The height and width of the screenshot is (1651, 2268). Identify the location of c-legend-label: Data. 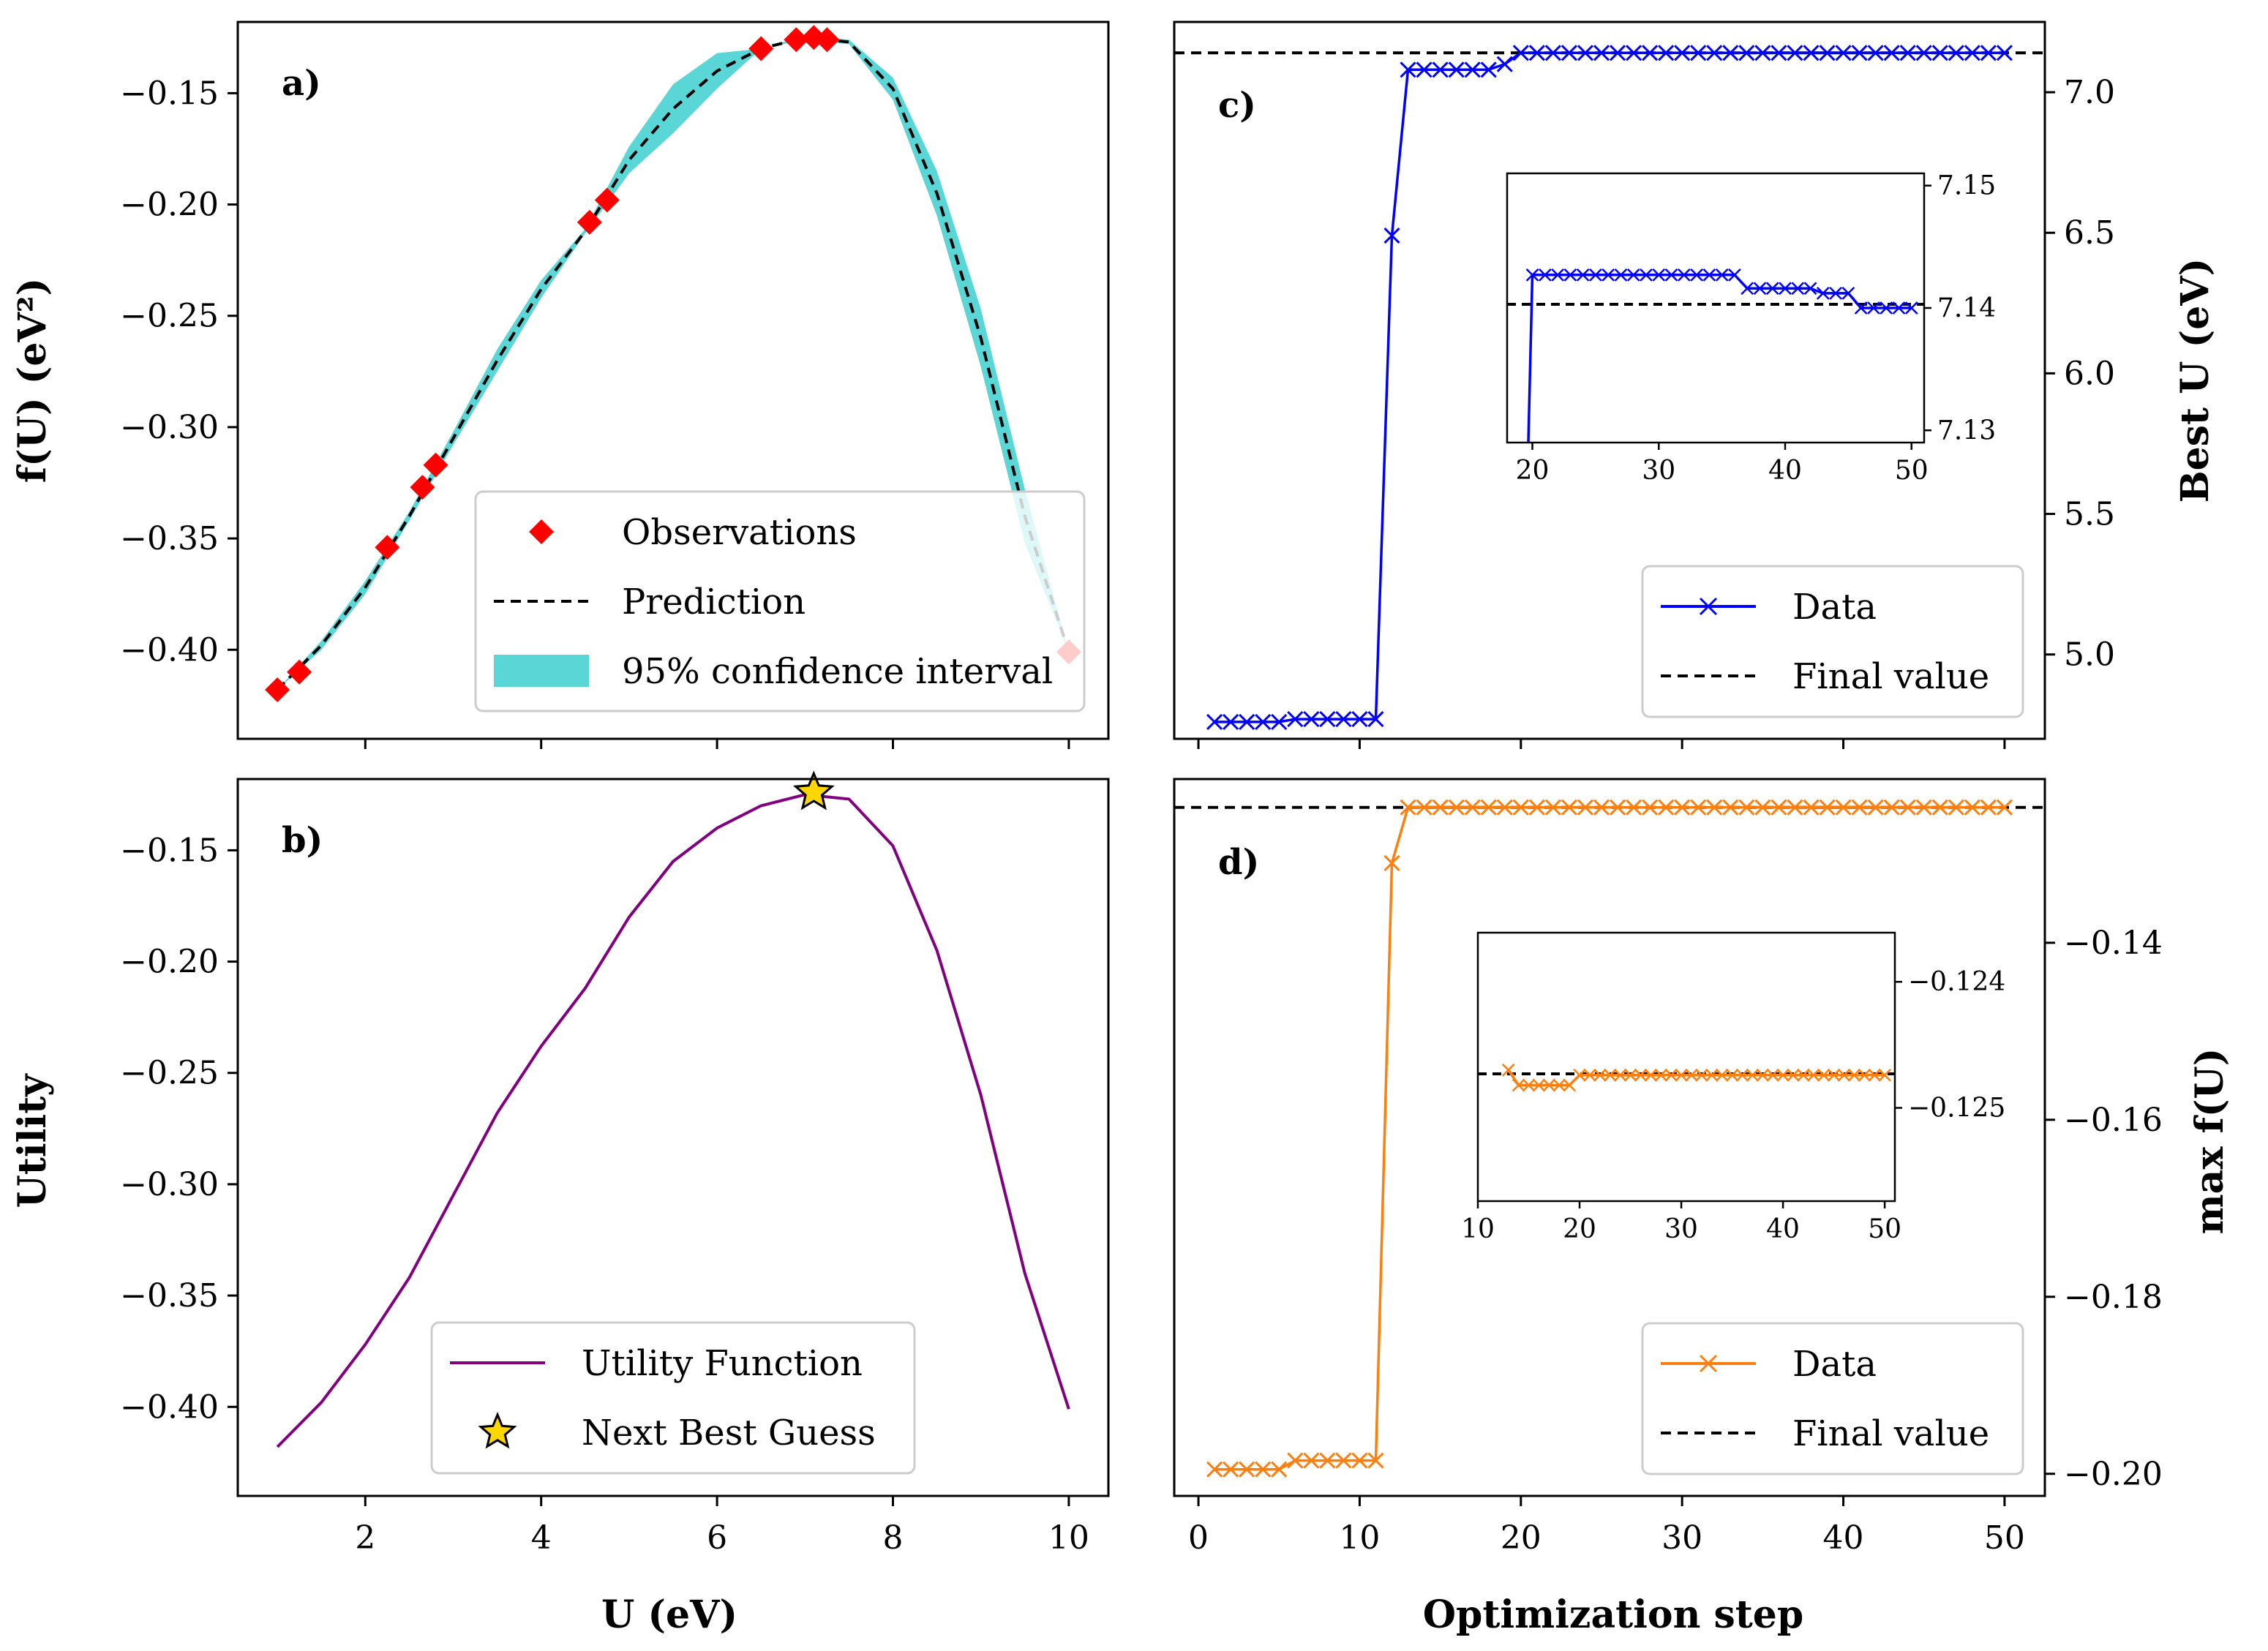
(1834, 608).